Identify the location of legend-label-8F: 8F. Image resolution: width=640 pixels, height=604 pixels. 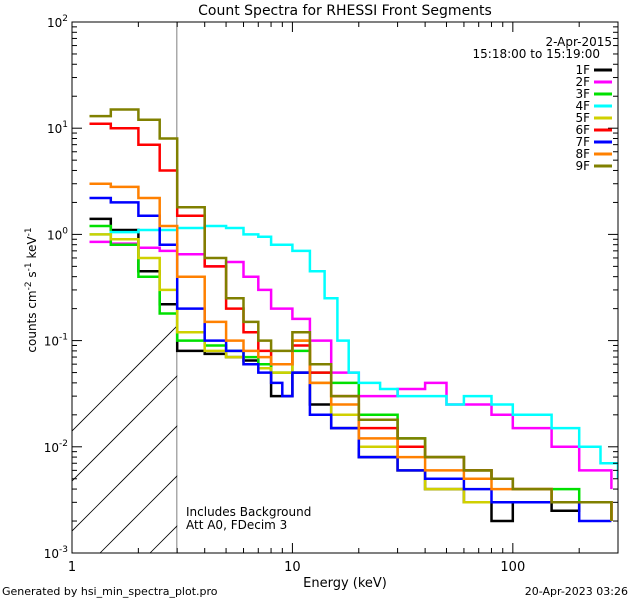
(582, 154).